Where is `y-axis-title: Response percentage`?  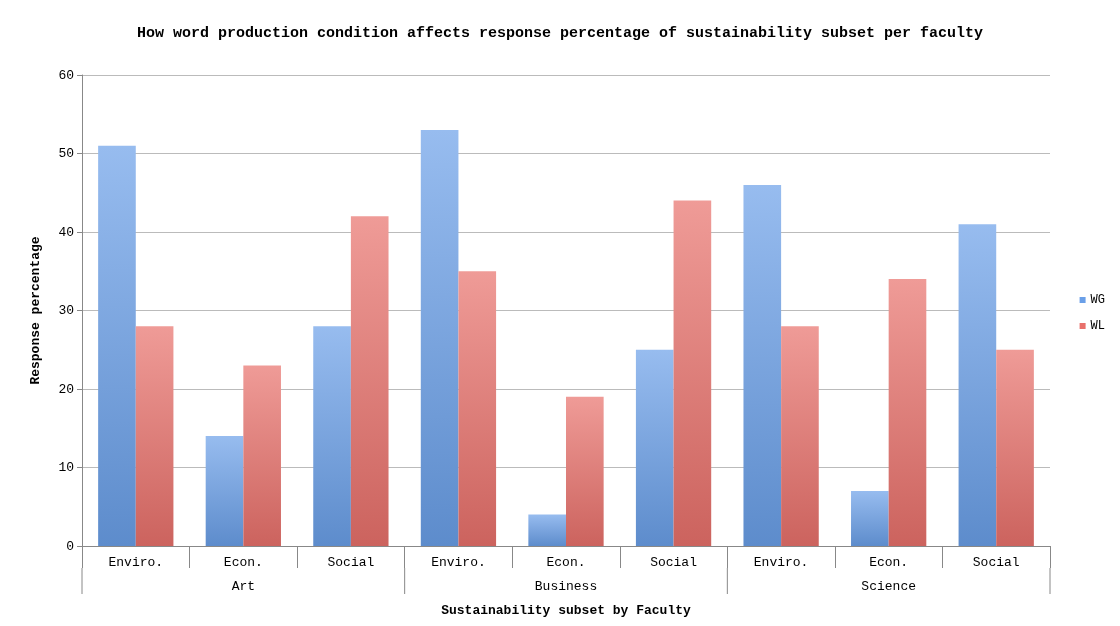 y-axis-title: Response percentage is located at coordinates (35, 310).